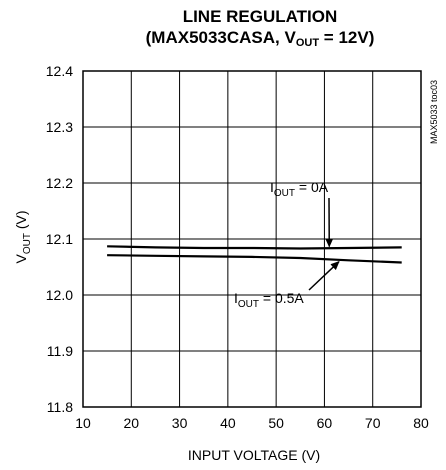 The height and width of the screenshot is (470, 446). Describe the element at coordinates (312, 187) in the screenshot. I see `label-0a-suffix: = 0A` at that location.